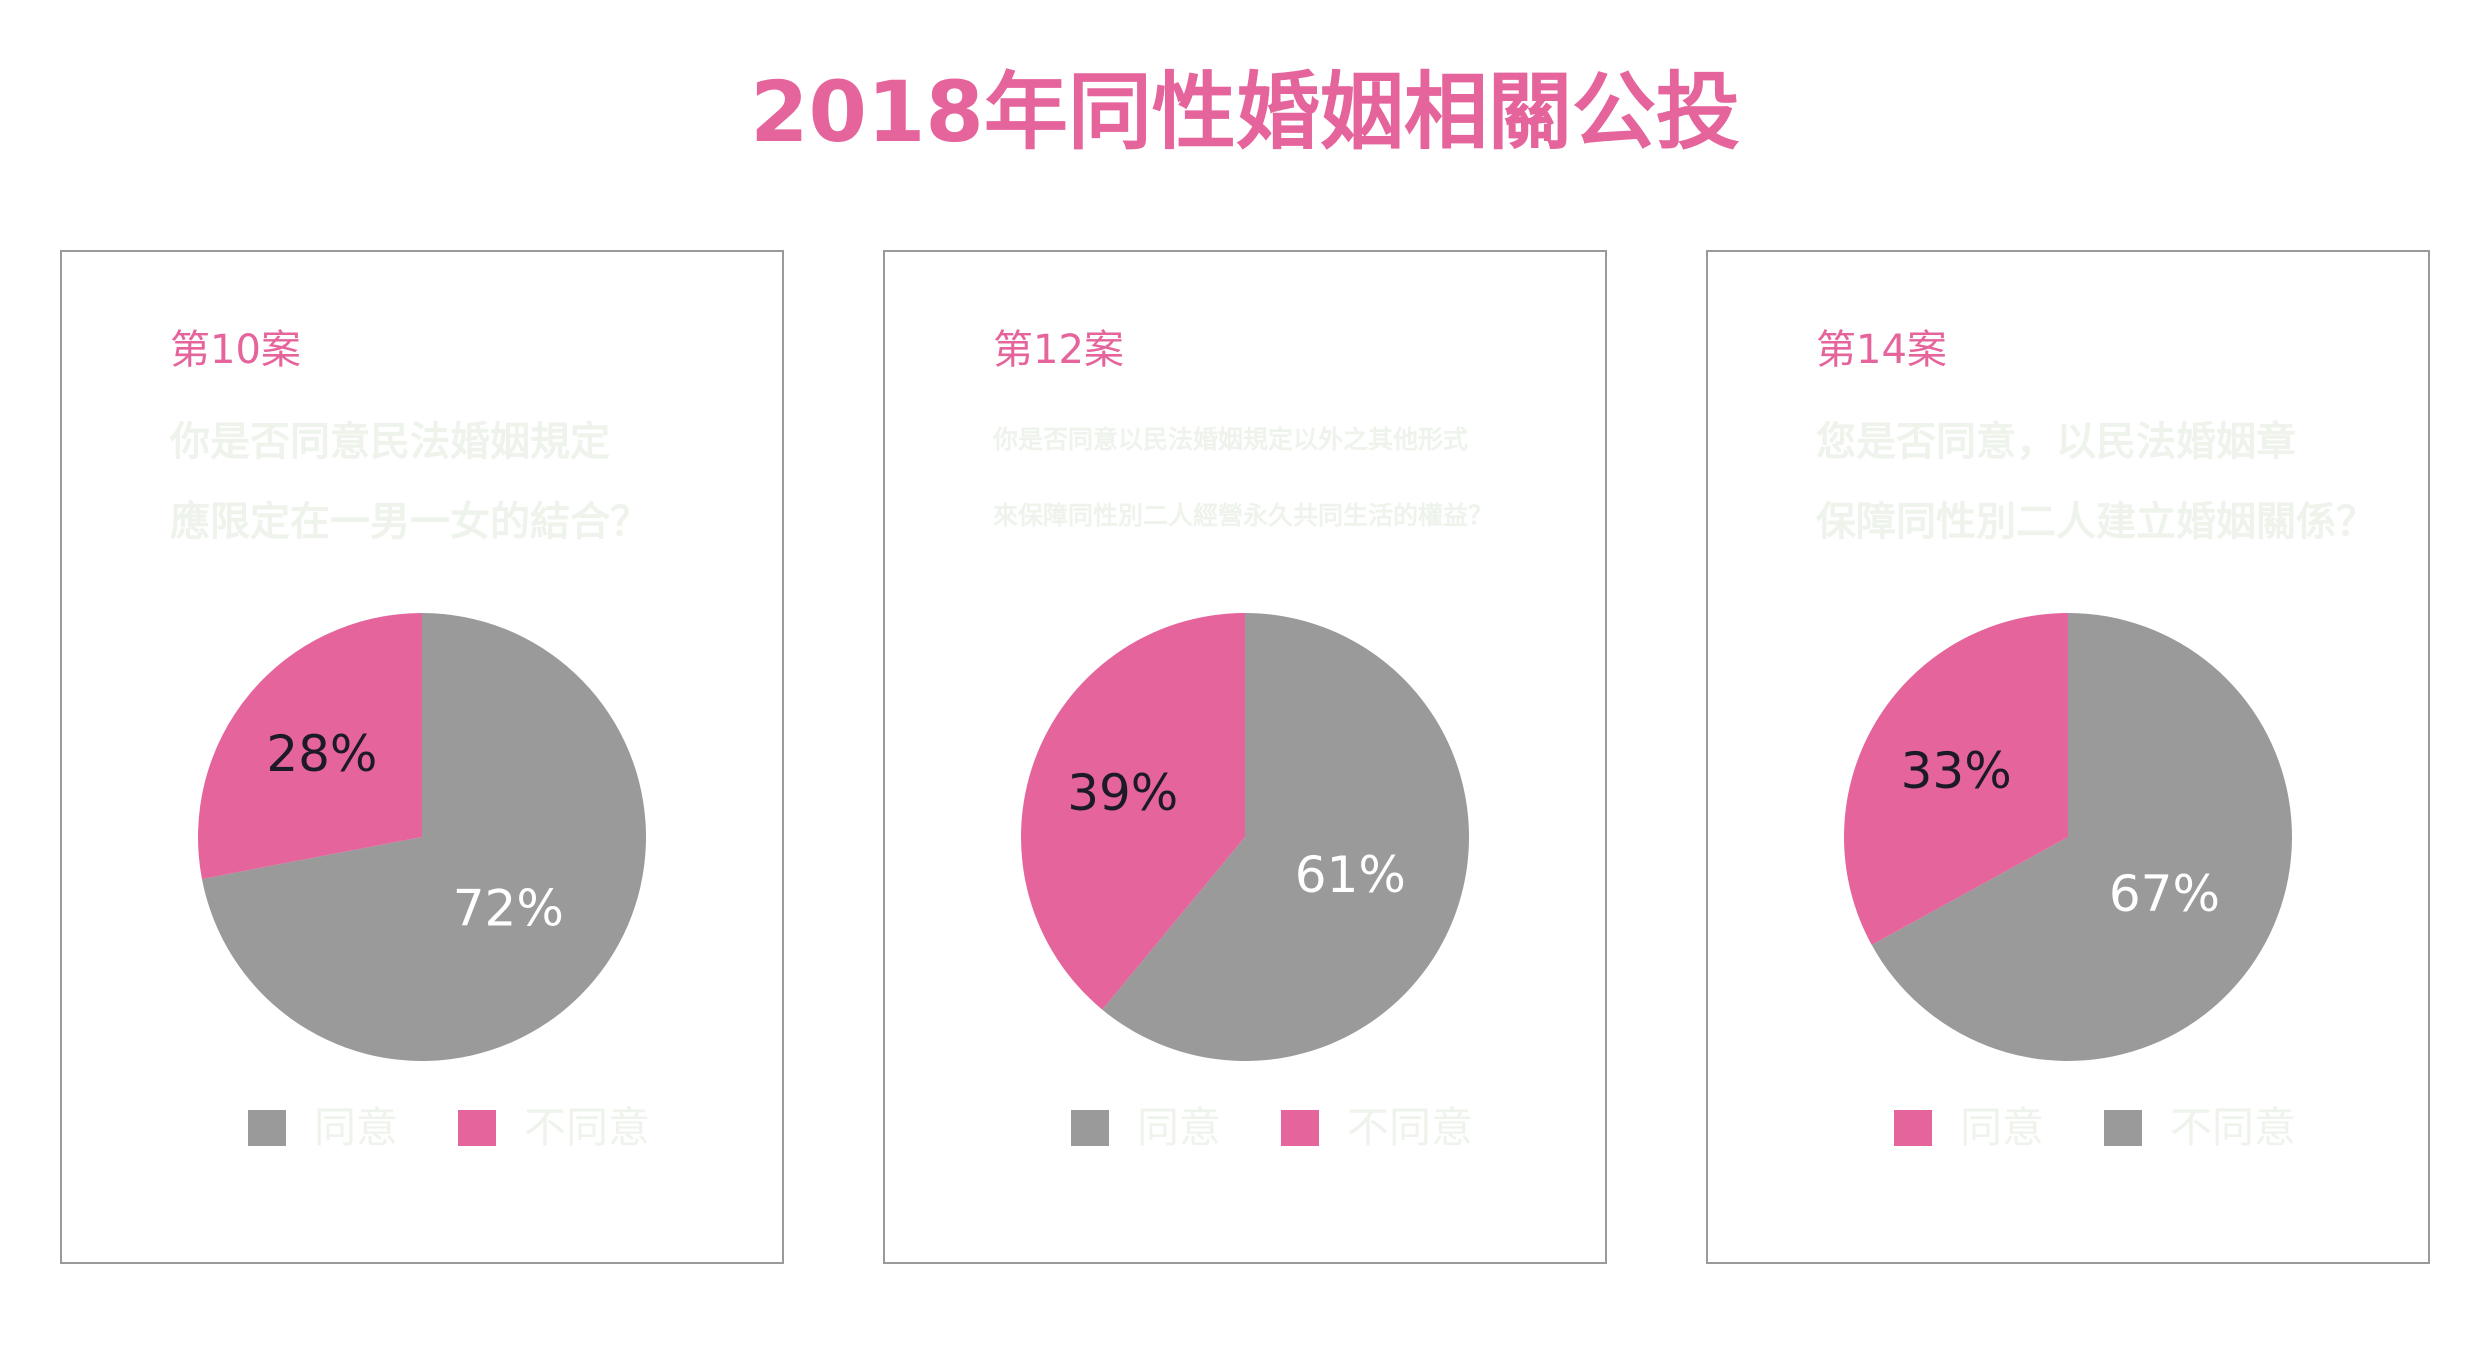 Image resolution: width=2490 pixels, height=1350 pixels. I want to click on question-line-2: 保障同性別二人建立婚姻關係？, so click(2096, 522).